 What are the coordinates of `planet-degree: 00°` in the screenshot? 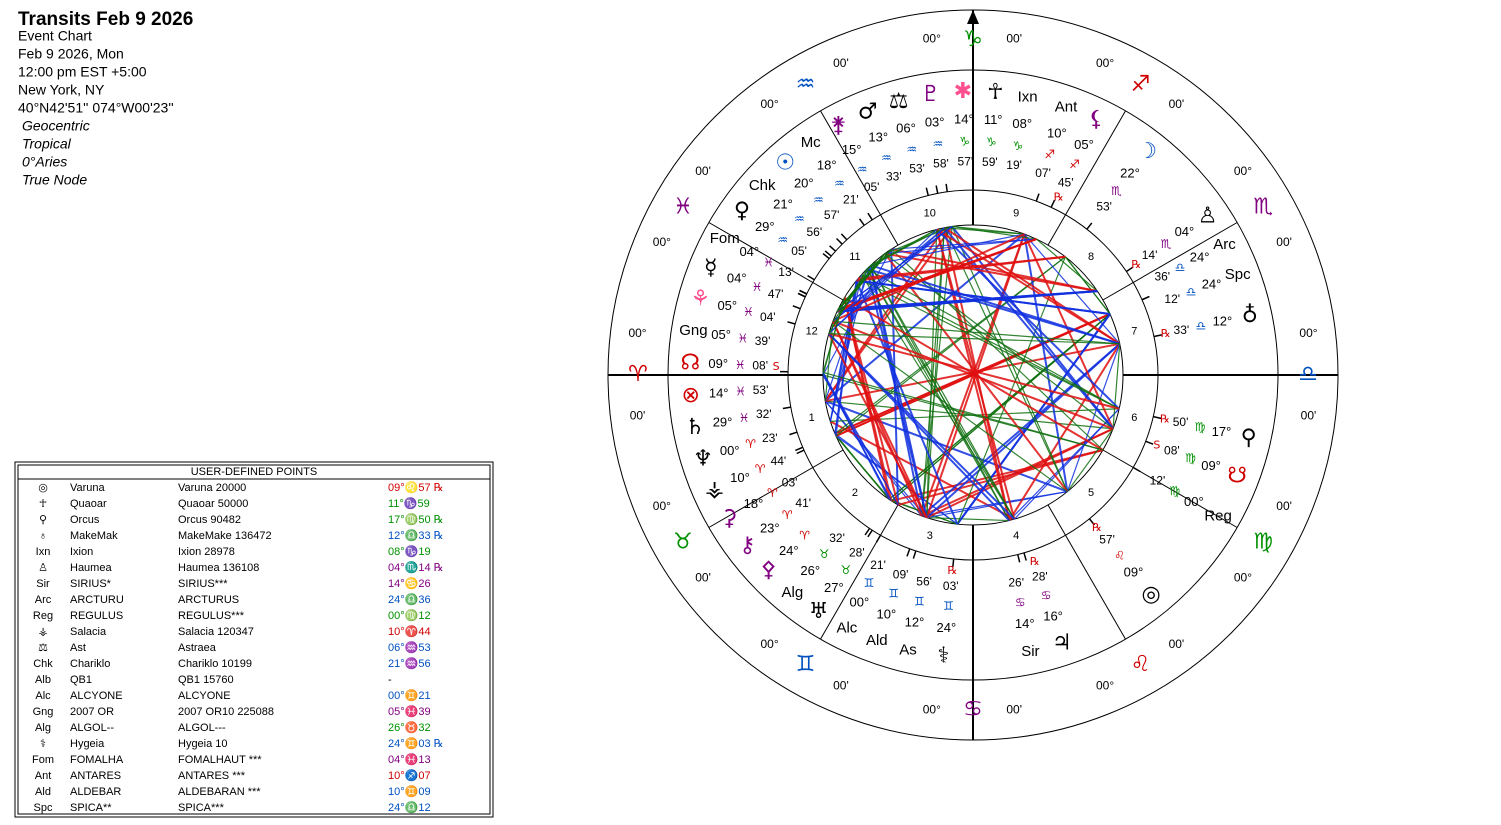 It's located at (1194, 501).